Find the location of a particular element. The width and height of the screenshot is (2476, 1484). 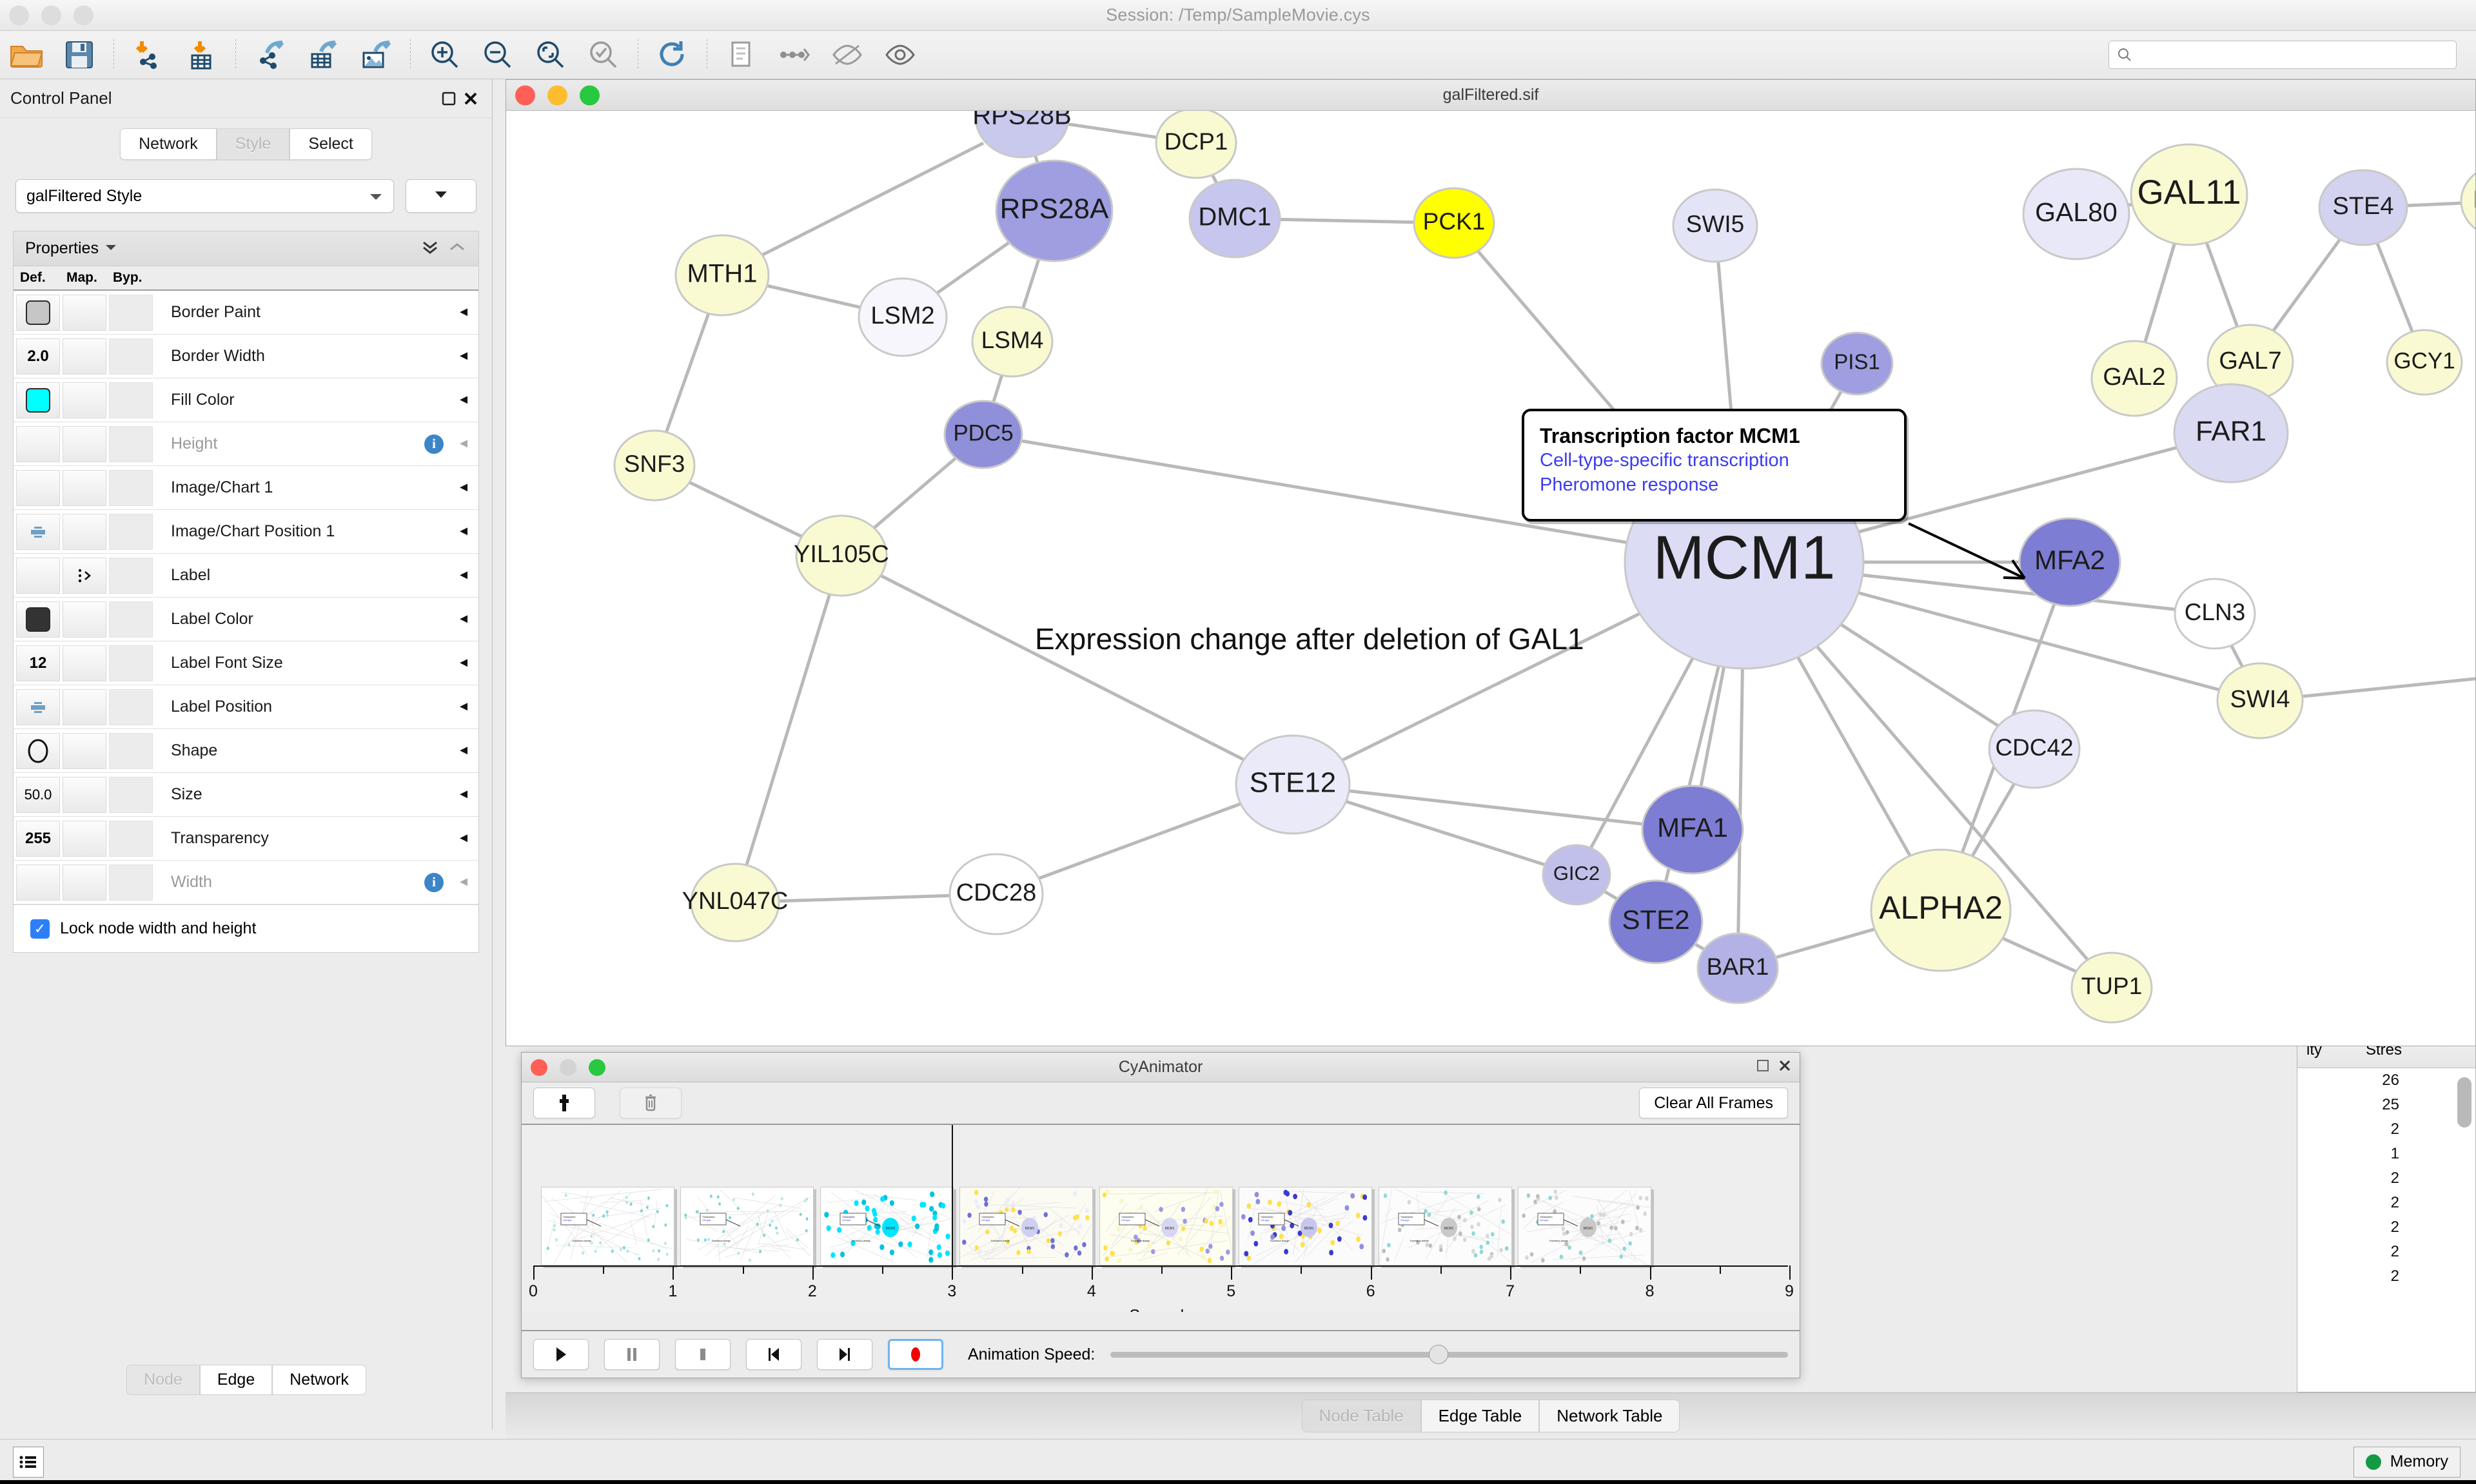

network-node: YNL047C is located at coordinates (735, 902).